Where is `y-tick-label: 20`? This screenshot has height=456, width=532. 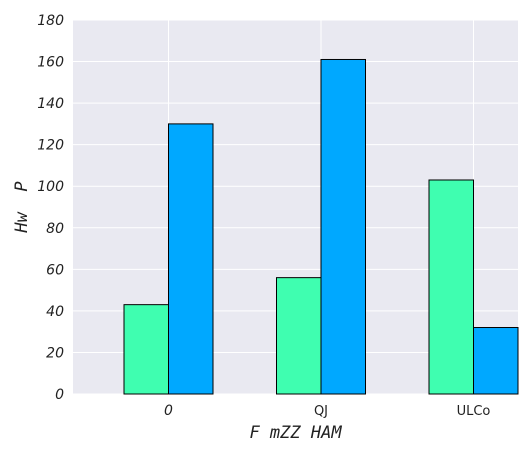
y-tick-label: 20 is located at coordinates (55, 353).